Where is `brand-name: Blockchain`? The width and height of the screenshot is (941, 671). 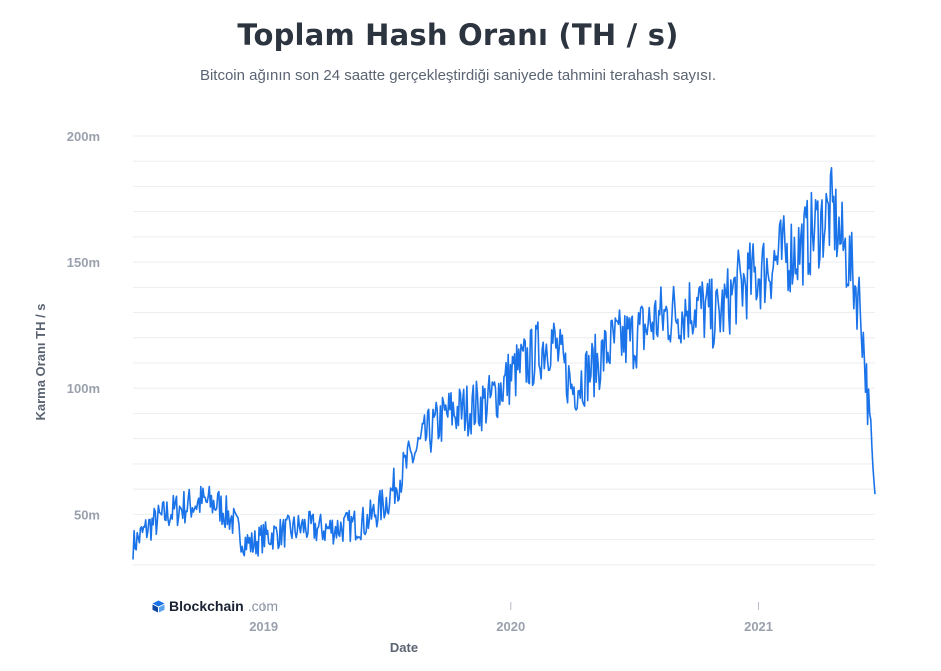 brand-name: Blockchain is located at coordinates (206, 606).